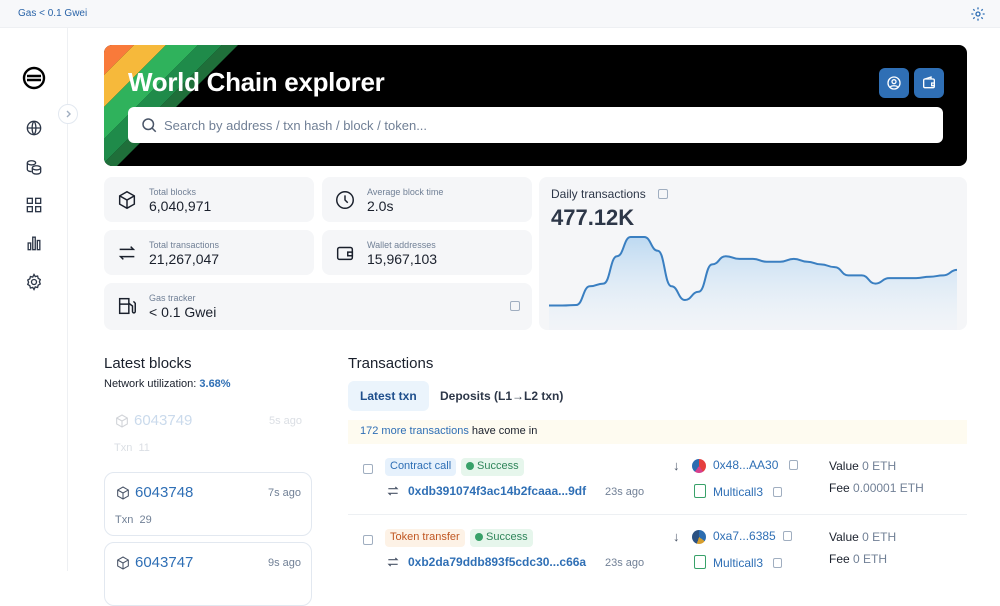 This screenshot has height=606, width=1000. I want to click on latest-blocks-title: Latest blocks, so click(148, 363).